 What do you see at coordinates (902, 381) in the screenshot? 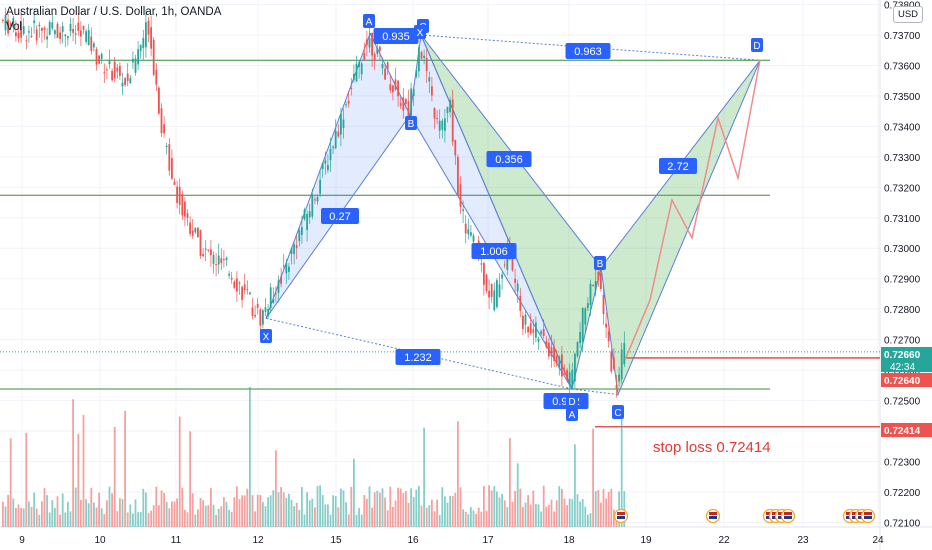
I see `entry-price-value: 0.72640` at bounding box center [902, 381].